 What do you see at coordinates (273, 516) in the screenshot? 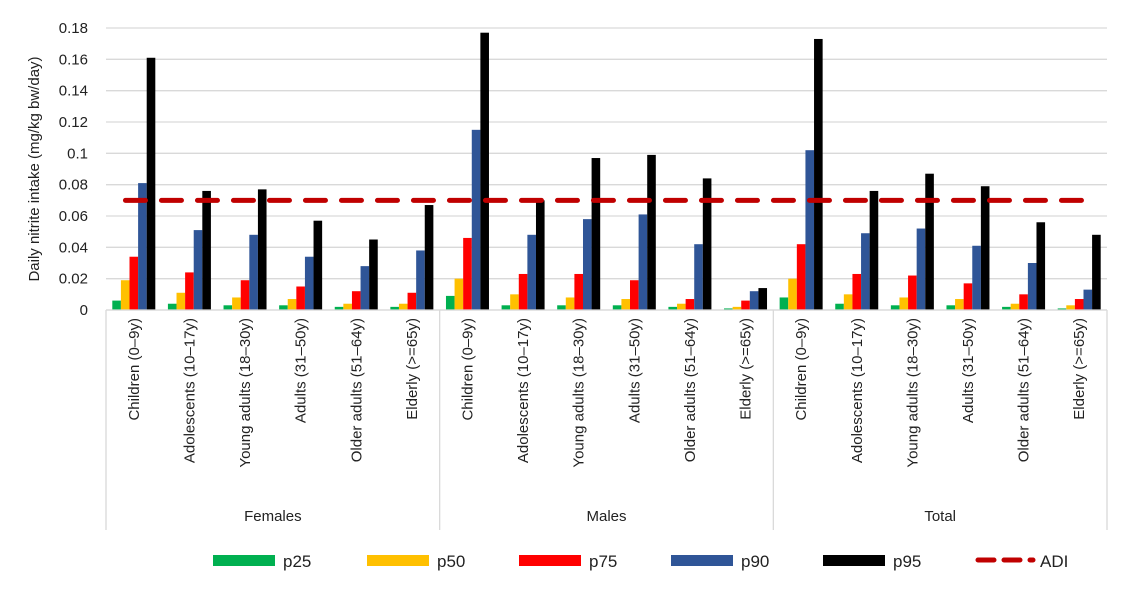
I see `group-label: Females` at bounding box center [273, 516].